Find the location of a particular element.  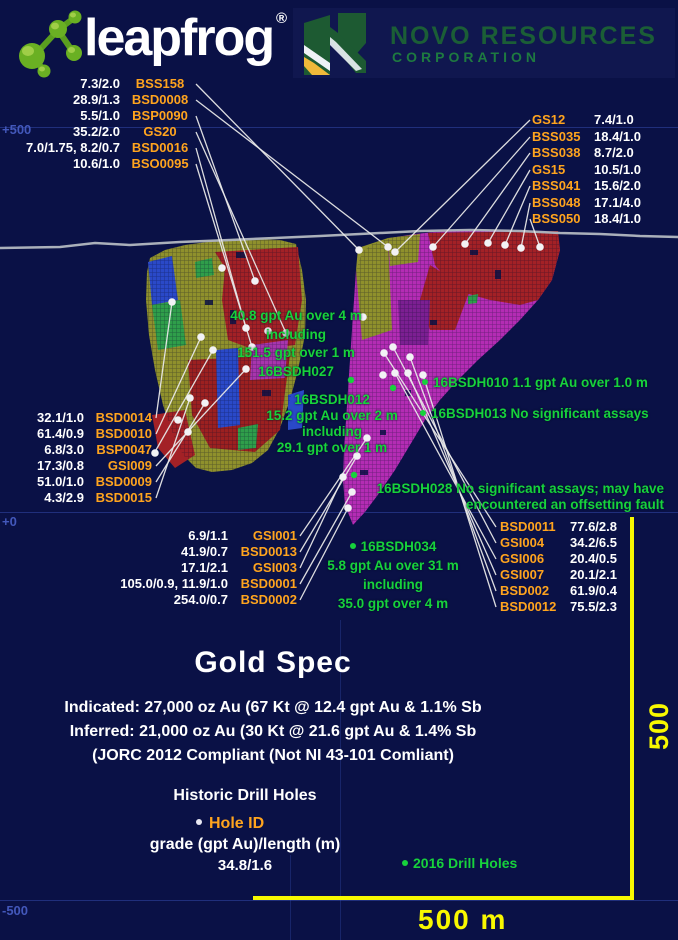

hole-grade-value: 35.2/2.0 is located at coordinates (96, 131).